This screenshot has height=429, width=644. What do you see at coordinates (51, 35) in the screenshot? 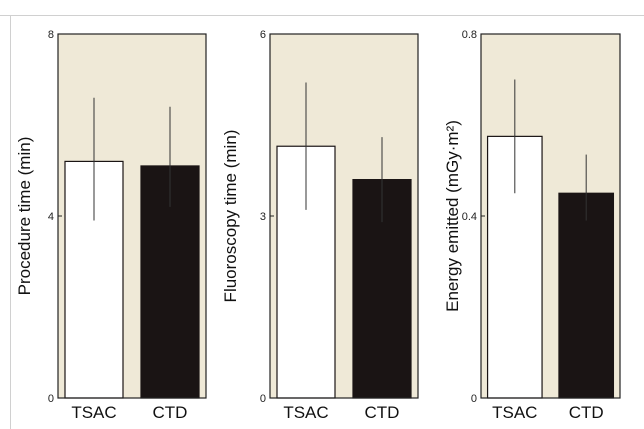
I see `y-tick-label: 8` at bounding box center [51, 35].